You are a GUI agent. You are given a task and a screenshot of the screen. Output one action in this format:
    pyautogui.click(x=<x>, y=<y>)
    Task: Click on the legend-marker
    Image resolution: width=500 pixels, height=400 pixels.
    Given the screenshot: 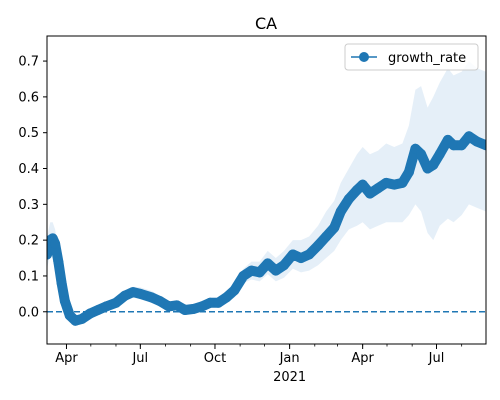 What is the action you would take?
    pyautogui.click(x=364, y=57)
    